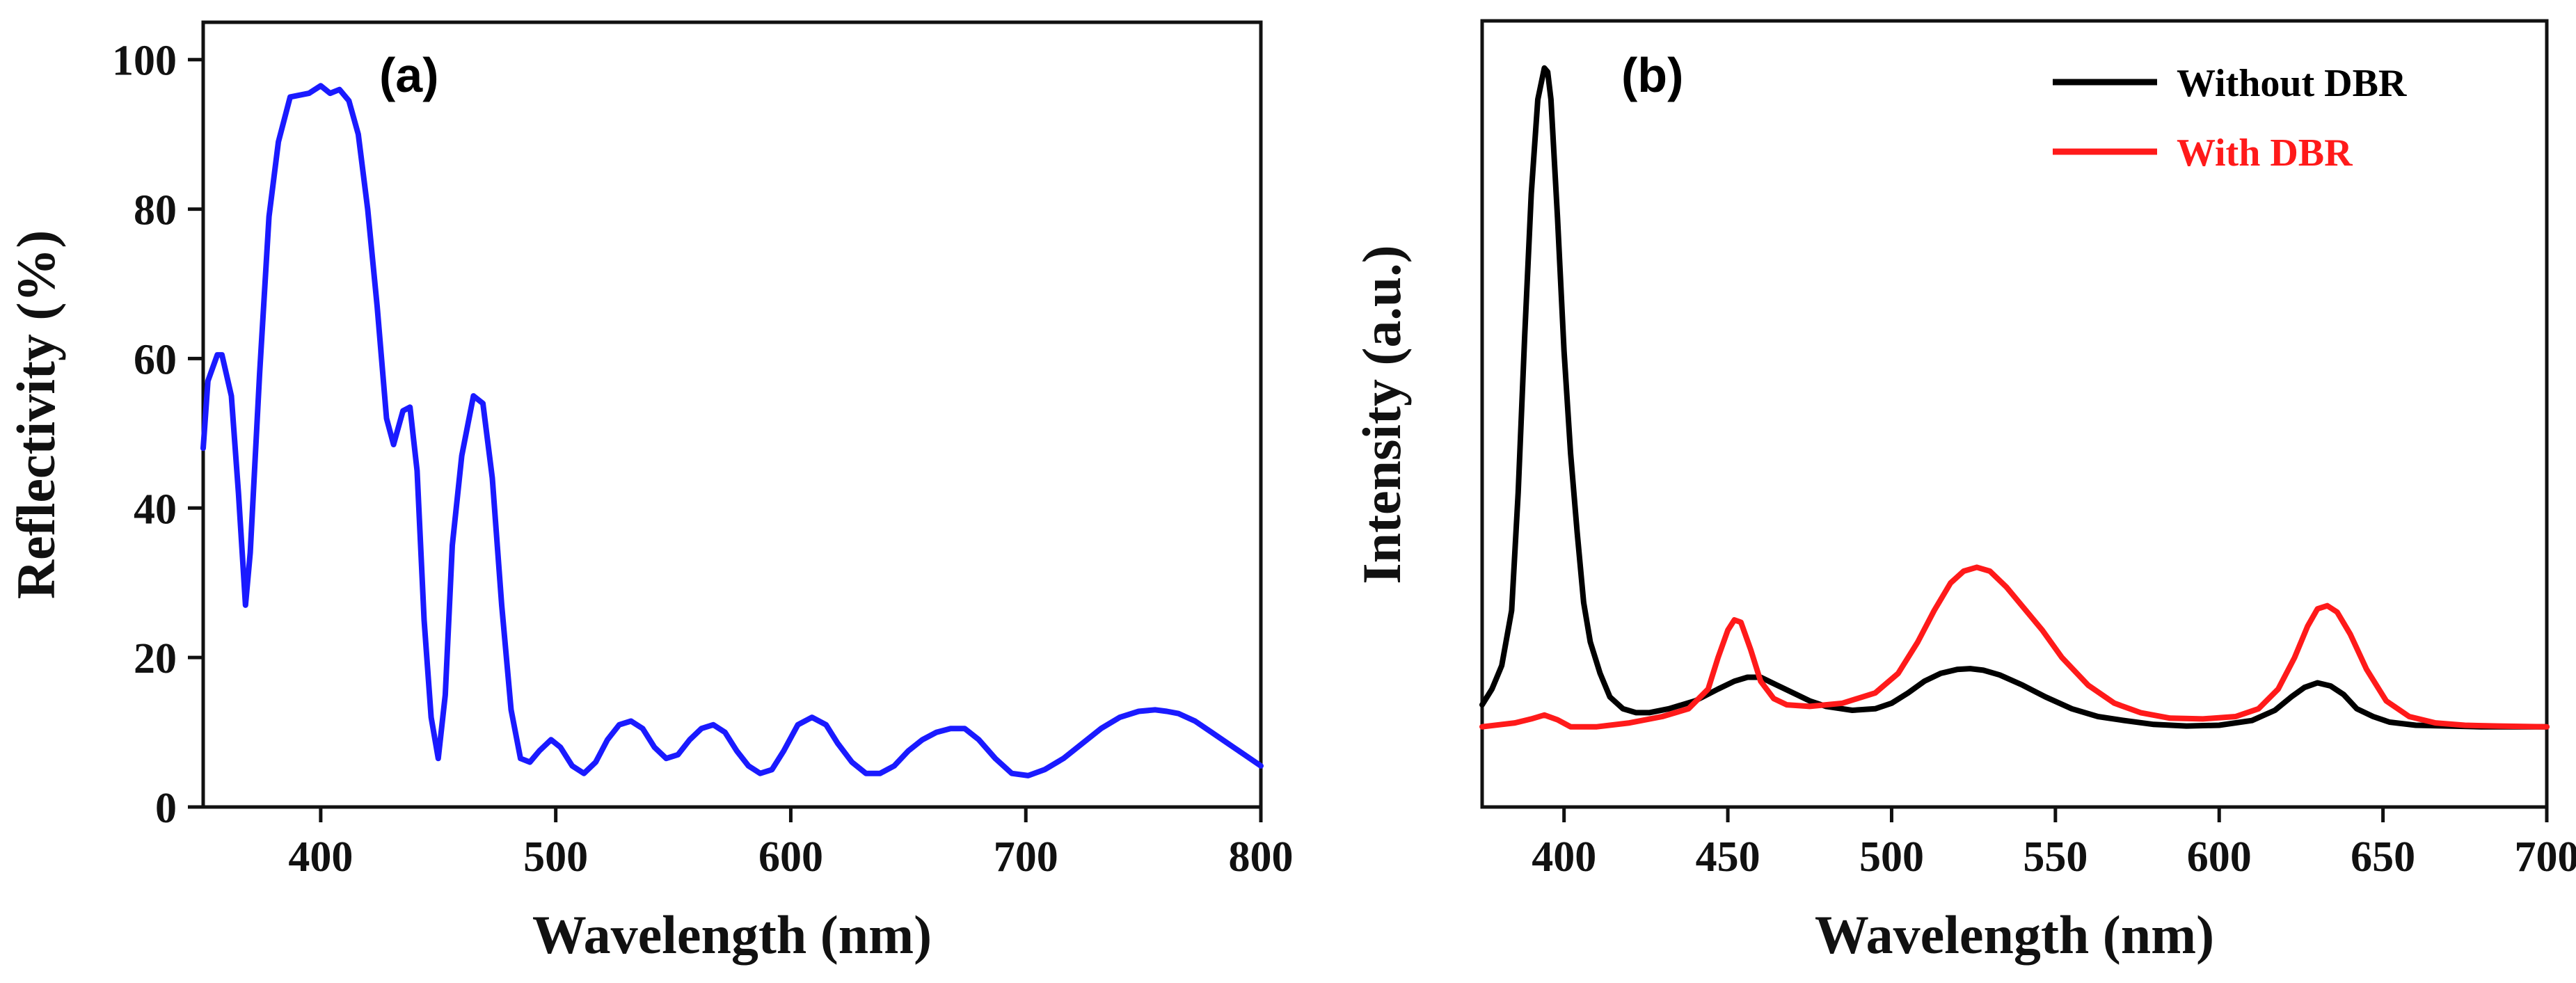 The width and height of the screenshot is (2576, 983). Describe the element at coordinates (2383, 857) in the screenshot. I see `x-tick-label: 650` at that location.